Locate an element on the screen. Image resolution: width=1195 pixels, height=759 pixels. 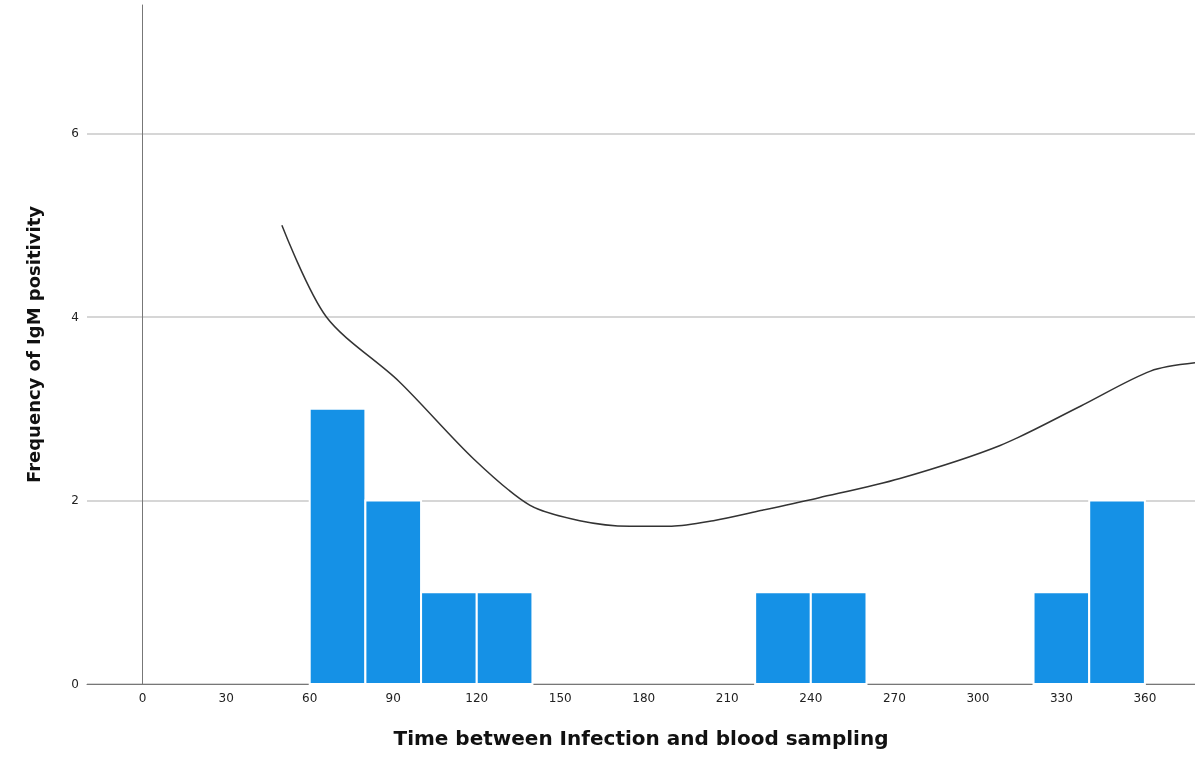
x-axis-title: Time between Infection and blood sampling is located at coordinates (641, 738).